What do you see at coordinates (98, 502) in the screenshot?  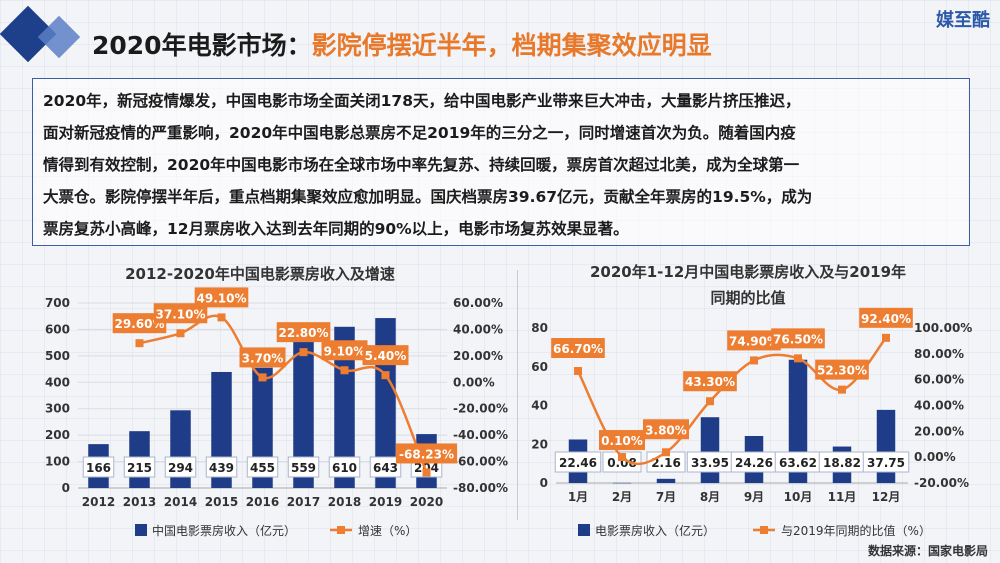 I see `x-tick-label: 2012` at bounding box center [98, 502].